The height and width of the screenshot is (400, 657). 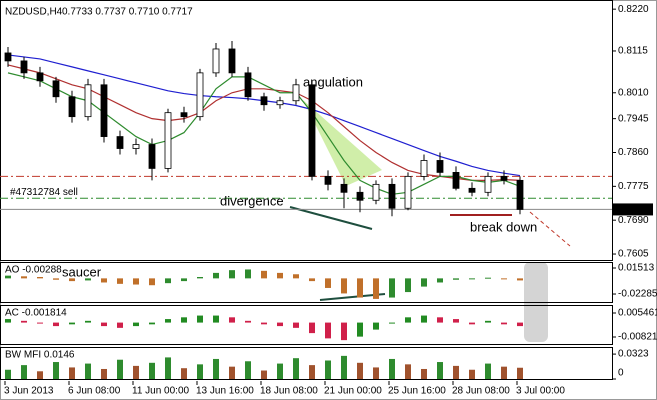 I want to click on divergence-line, so click(x=331, y=218).